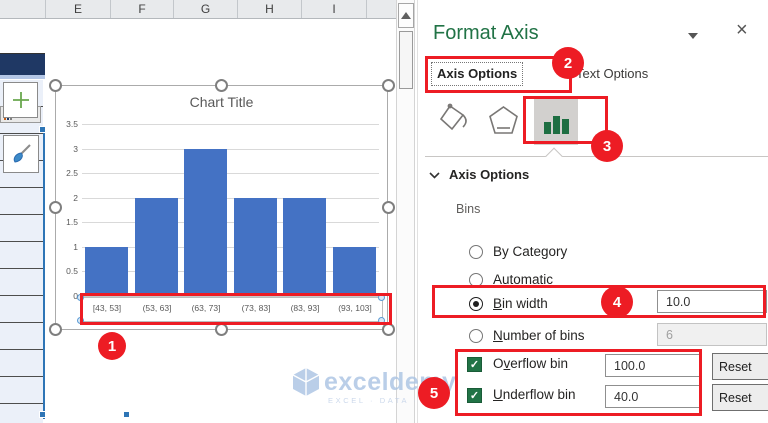 The image size is (768, 423). Describe the element at coordinates (75, 149) in the screenshot. I see `y-axis-tick-label: 3` at that location.